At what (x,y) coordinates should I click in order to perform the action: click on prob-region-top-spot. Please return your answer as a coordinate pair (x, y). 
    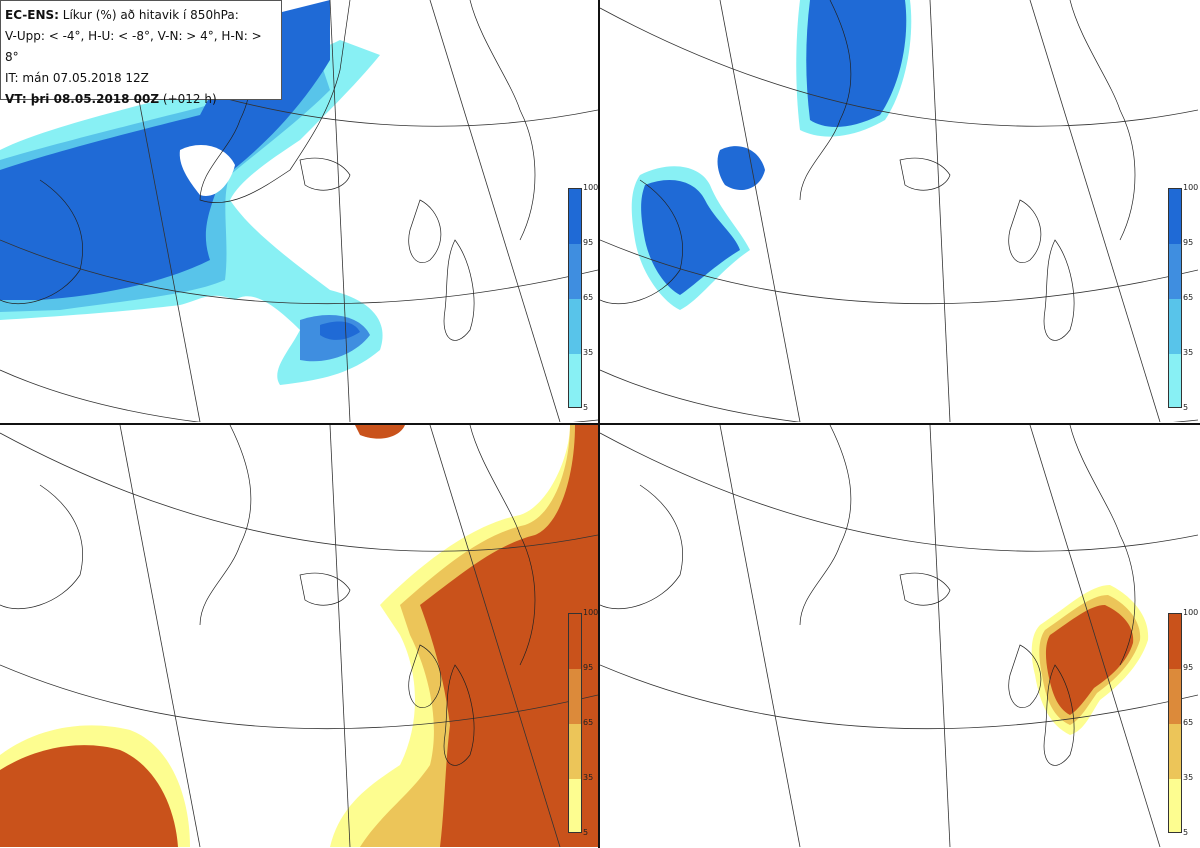
    Looking at the image, I should click on (380, 432).